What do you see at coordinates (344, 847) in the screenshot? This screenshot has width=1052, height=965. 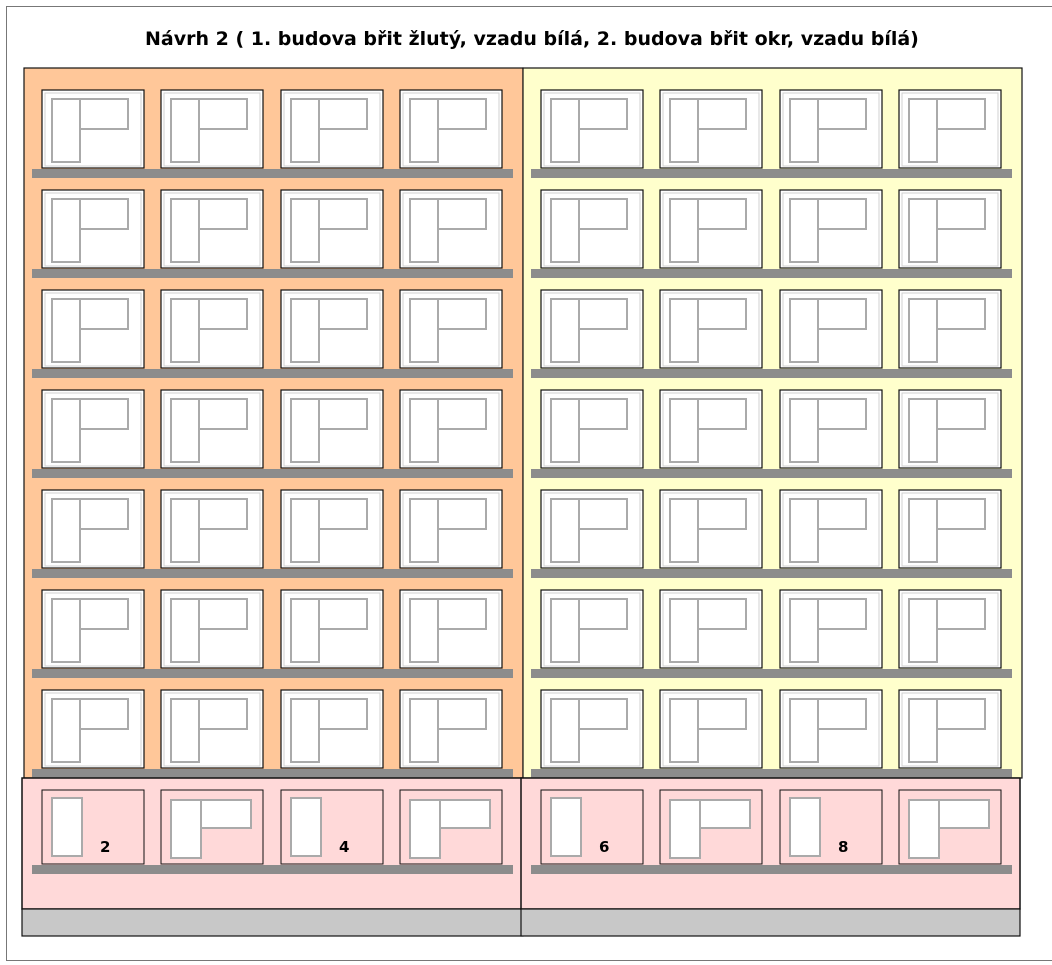 I see `unit-number-label: 4` at bounding box center [344, 847].